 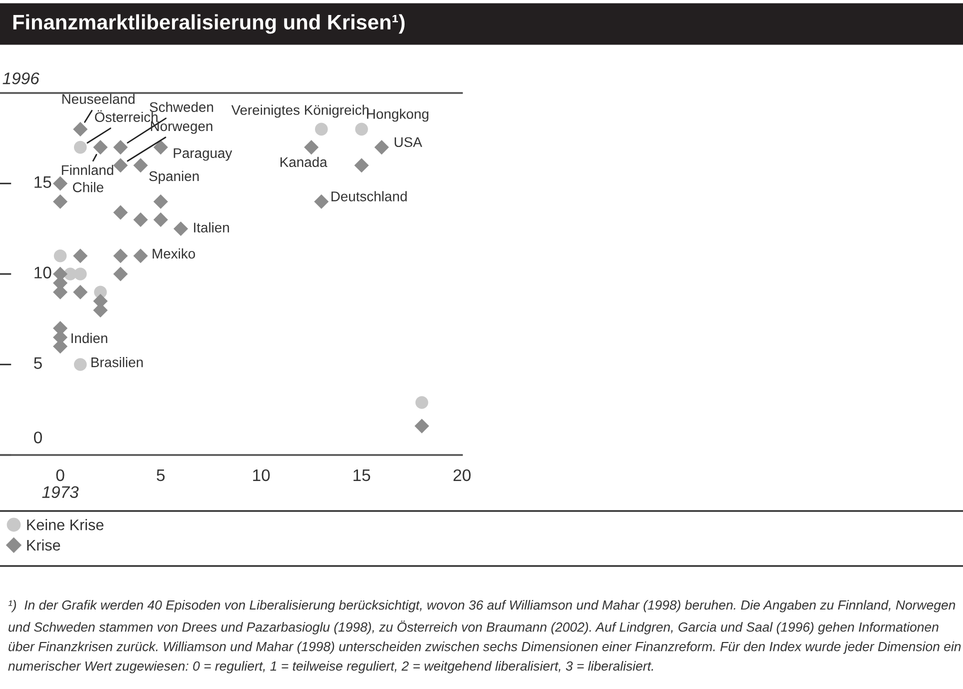 I want to click on annotation: Paraguay, so click(x=203, y=154).